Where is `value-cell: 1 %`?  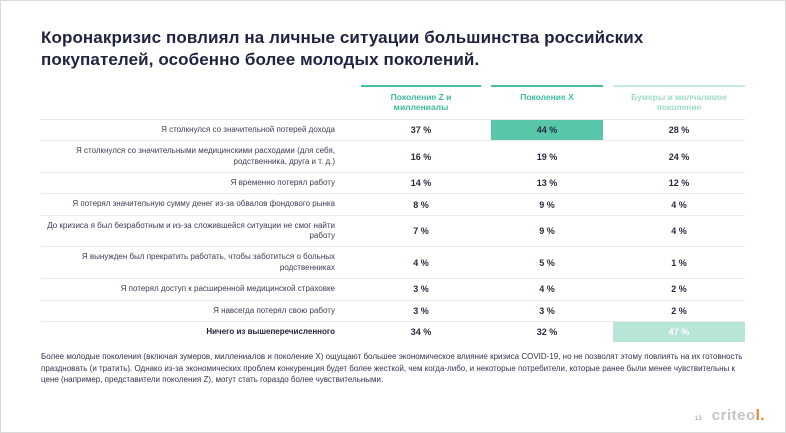
value-cell: 1 % is located at coordinates (679, 262).